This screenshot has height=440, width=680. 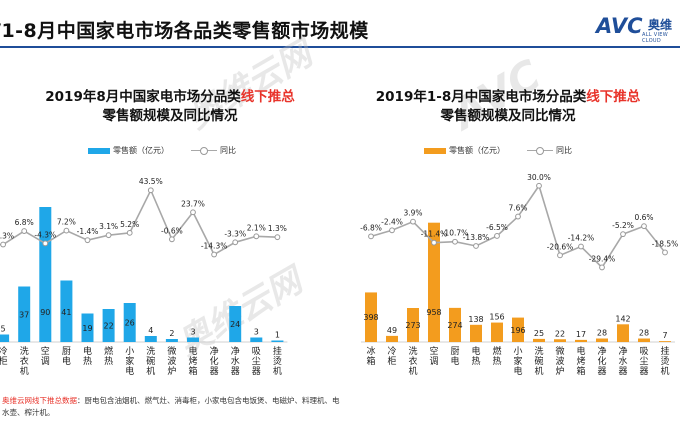 I want to click on right-category-label-7: 电, so click(x=517, y=371).